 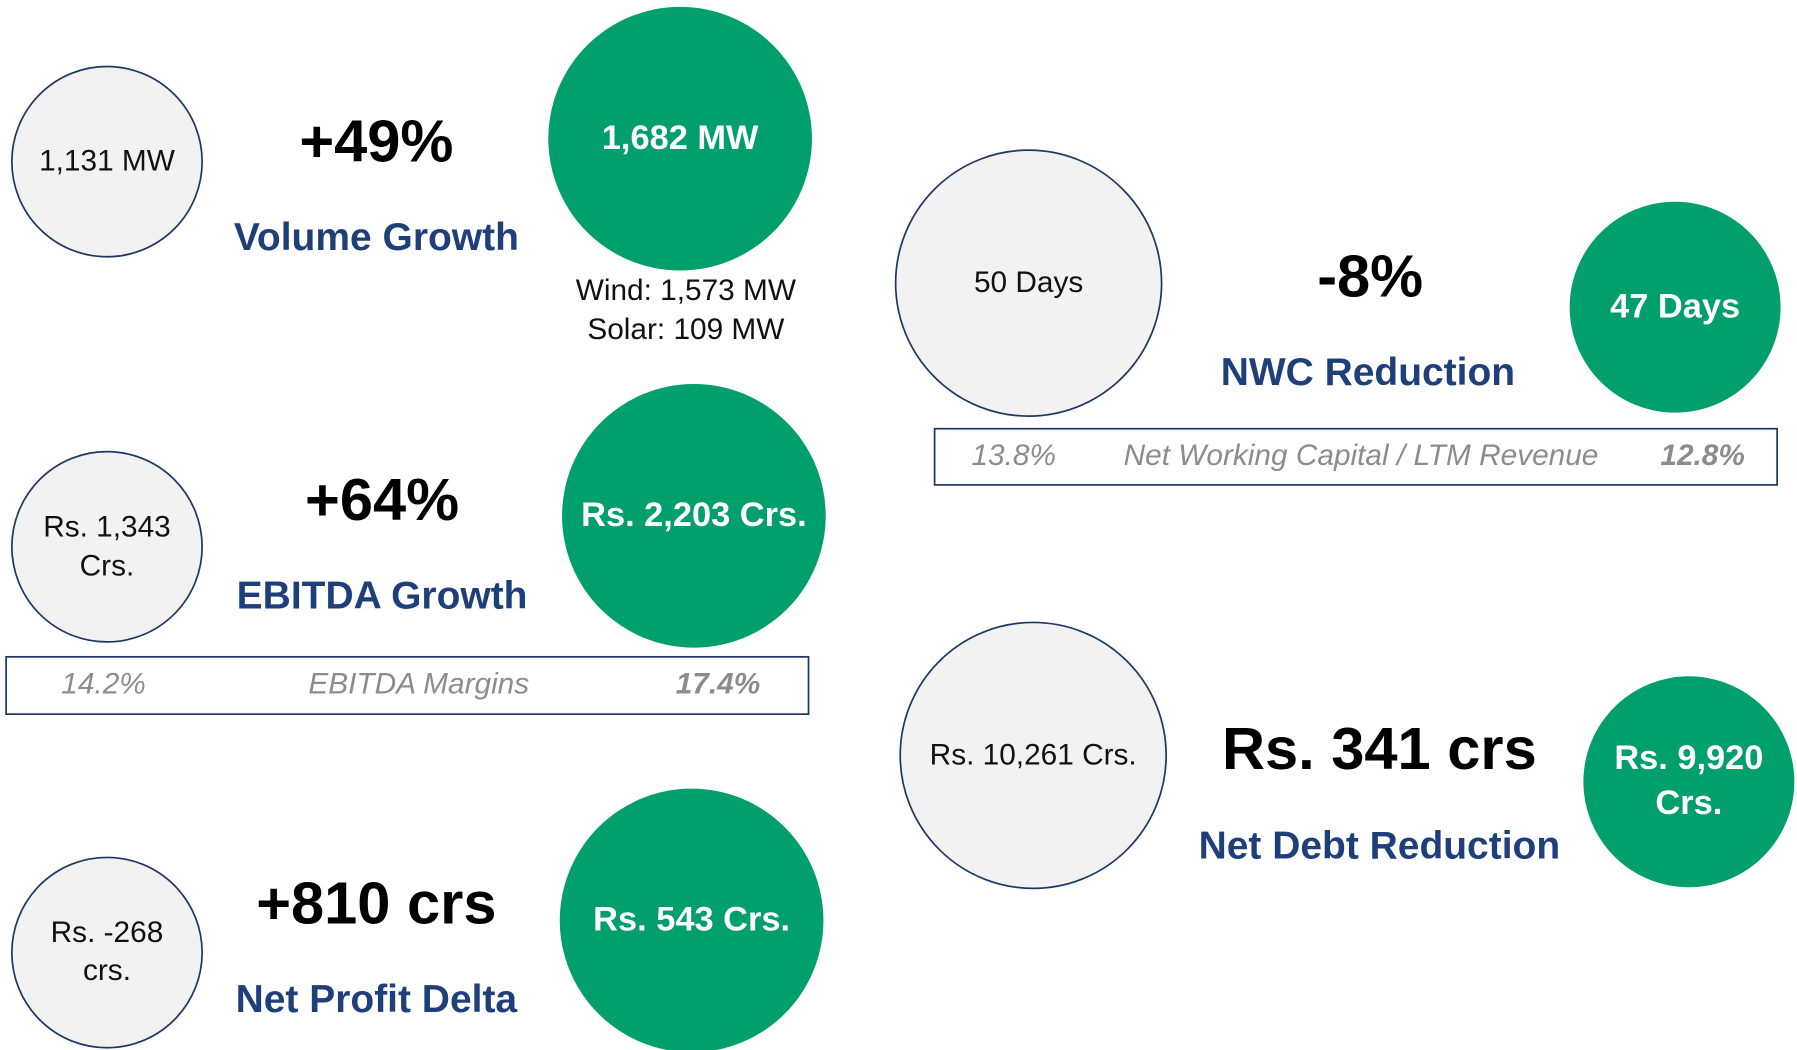 I want to click on change: -8%, so click(x=1370, y=276).